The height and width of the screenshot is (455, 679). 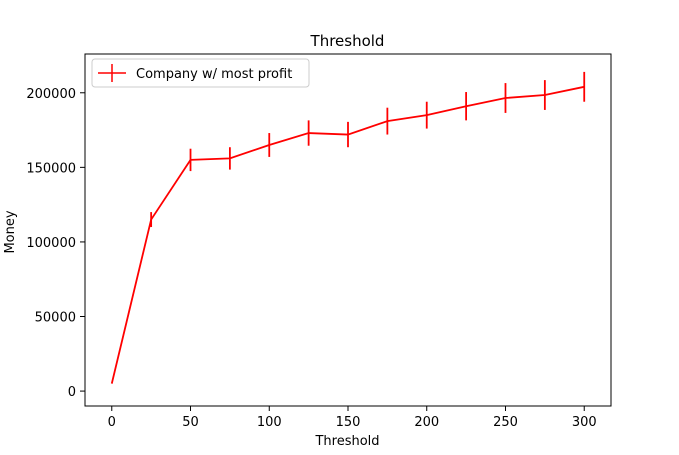 What do you see at coordinates (348, 422) in the screenshot?
I see `x-tick-label: 150` at bounding box center [348, 422].